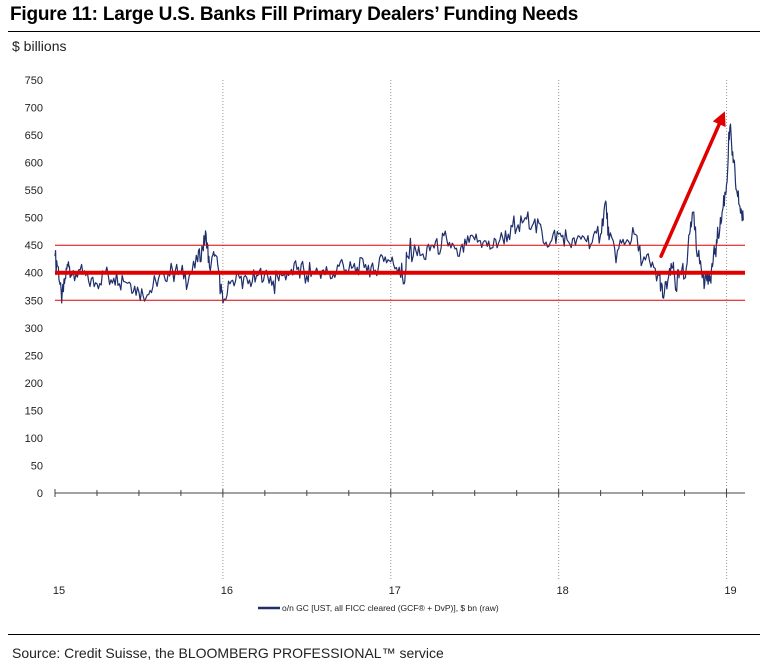 This screenshot has height=671, width=768. What do you see at coordinates (34, 411) in the screenshot?
I see `y-tick-label-150: 150` at bounding box center [34, 411].